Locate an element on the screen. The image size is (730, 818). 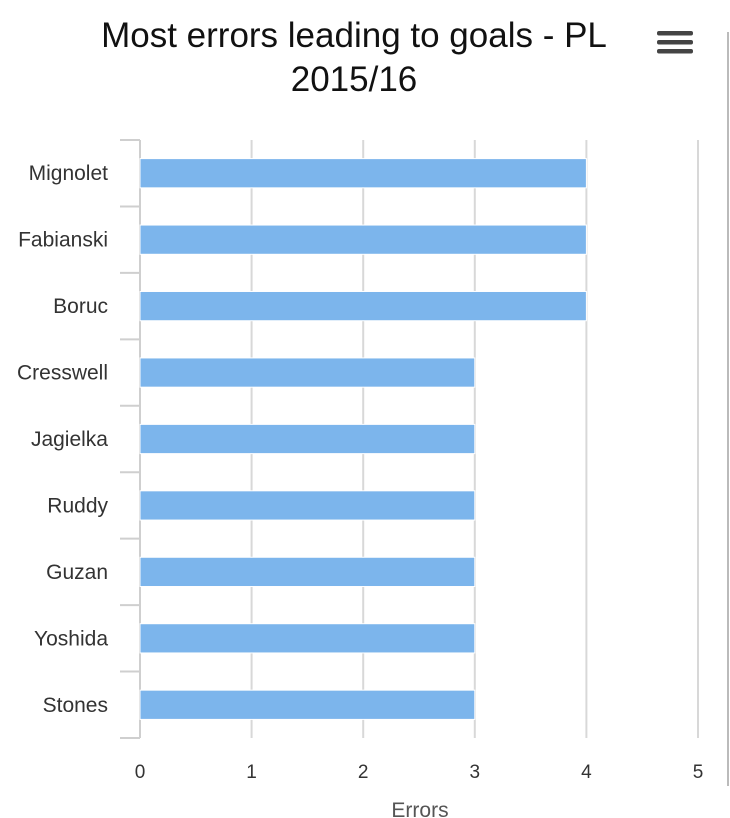
category-label-yoshida: Yoshida is located at coordinates (71, 638).